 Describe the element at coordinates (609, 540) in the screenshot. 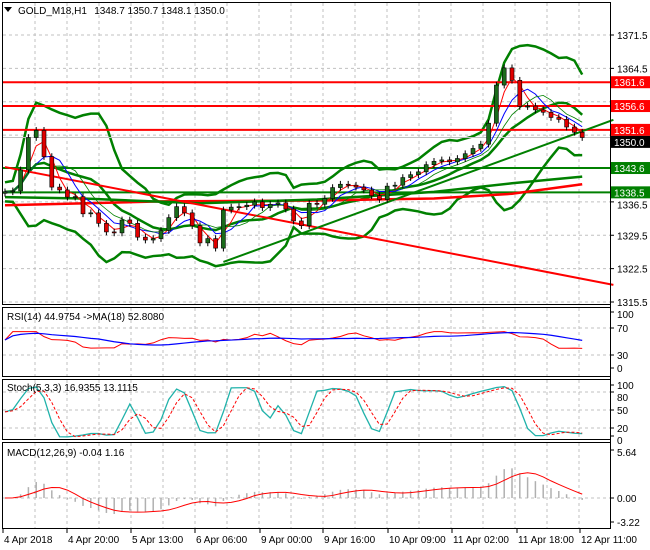

I see `time-tick-label: 12 Apr 11:00` at that location.